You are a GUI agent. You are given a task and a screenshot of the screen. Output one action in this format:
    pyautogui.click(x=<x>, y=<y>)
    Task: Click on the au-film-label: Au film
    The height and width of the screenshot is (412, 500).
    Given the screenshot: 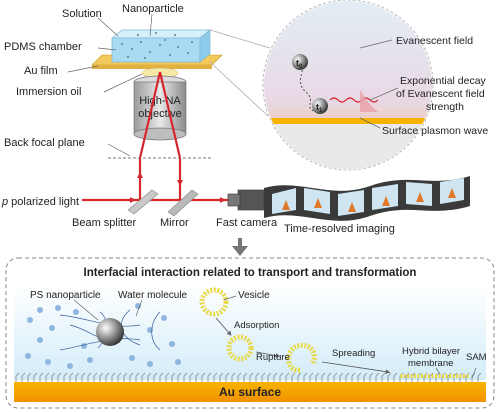 What is the action you would take?
    pyautogui.click(x=41, y=71)
    